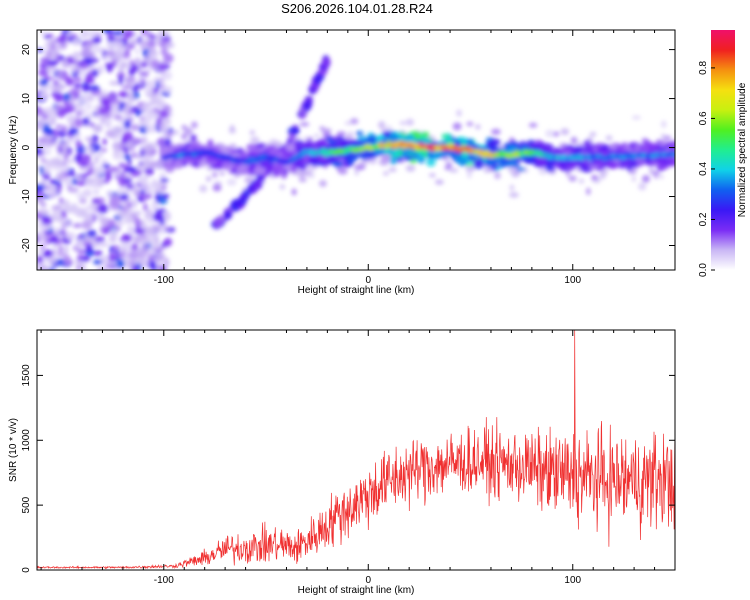 The width and height of the screenshot is (750, 600). I want to click on colorbar-ticks: 0.0 0.2 0.4 0.6 0.8, so click(706, 169).